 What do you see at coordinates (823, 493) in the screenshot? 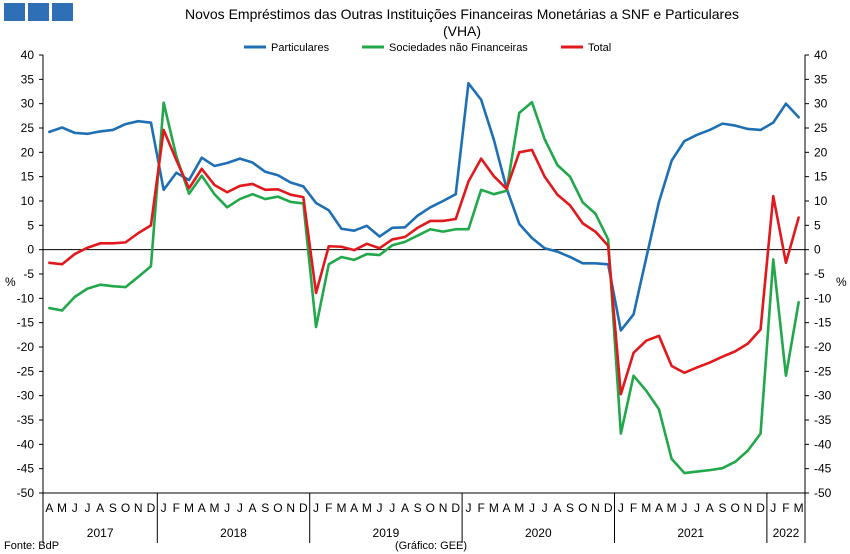
I see `y-tick-label: -50` at bounding box center [823, 493].